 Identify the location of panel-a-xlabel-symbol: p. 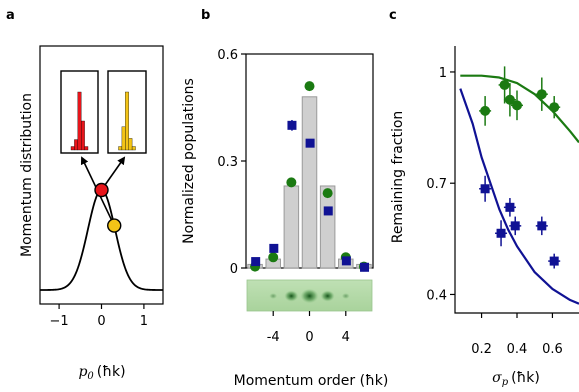
(82, 372).